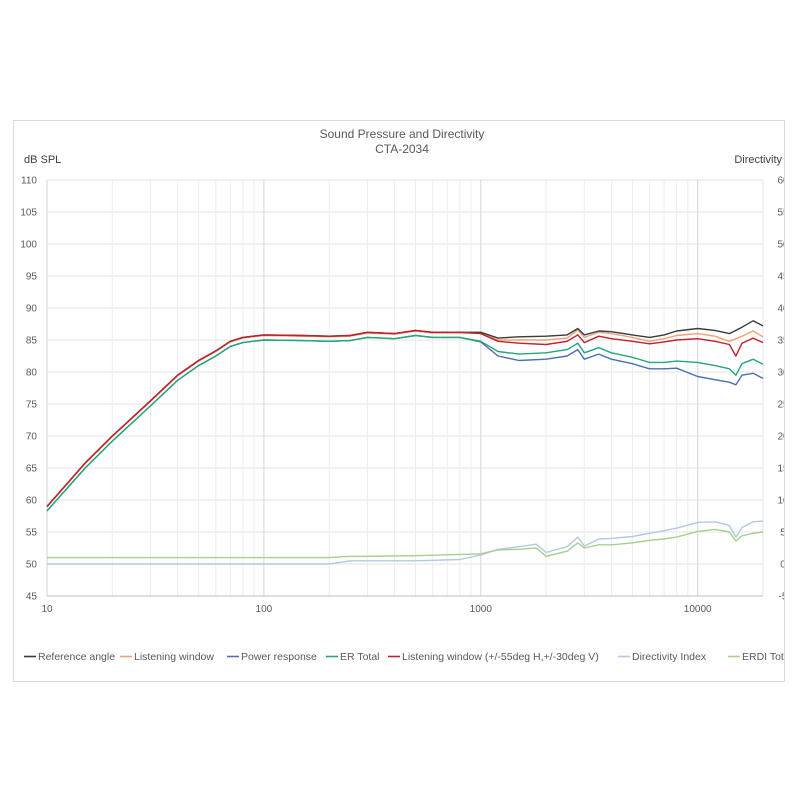  I want to click on y-tick-label: 45, so click(32, 597).